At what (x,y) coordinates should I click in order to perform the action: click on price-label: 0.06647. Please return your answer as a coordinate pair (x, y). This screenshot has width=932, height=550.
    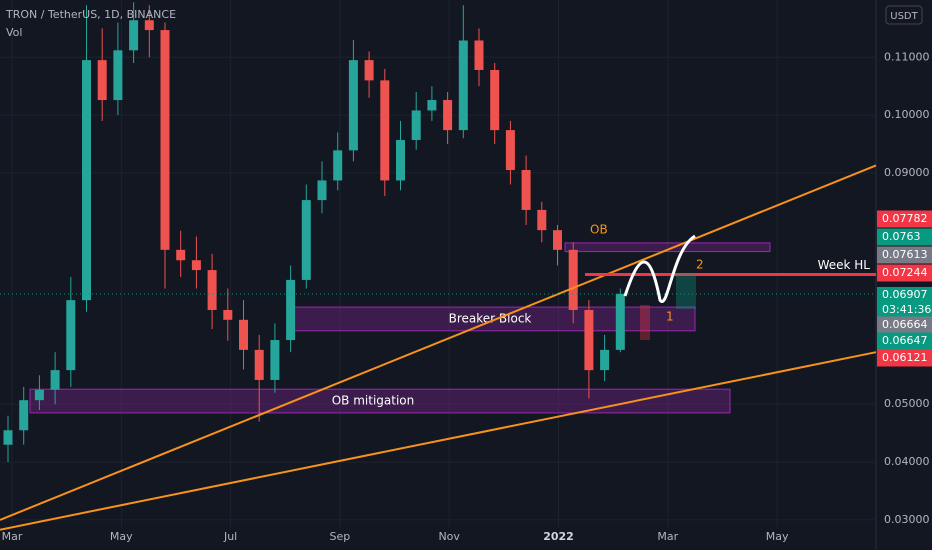
    Looking at the image, I should click on (905, 340).